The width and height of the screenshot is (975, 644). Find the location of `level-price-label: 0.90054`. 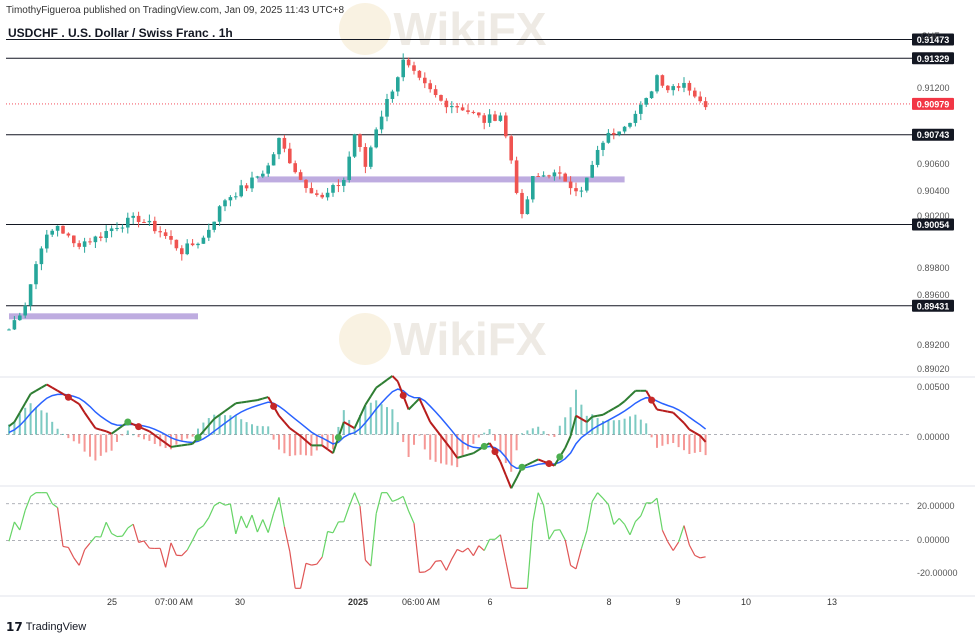

level-price-label: 0.90054 is located at coordinates (933, 225).